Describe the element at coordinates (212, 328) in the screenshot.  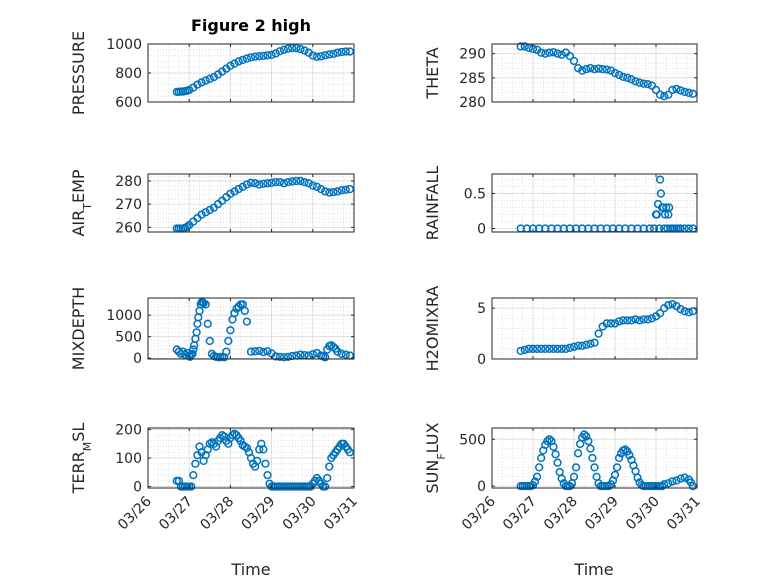
I see `subplot-5: 0 500 1000 MIXDEPTH` at that location.